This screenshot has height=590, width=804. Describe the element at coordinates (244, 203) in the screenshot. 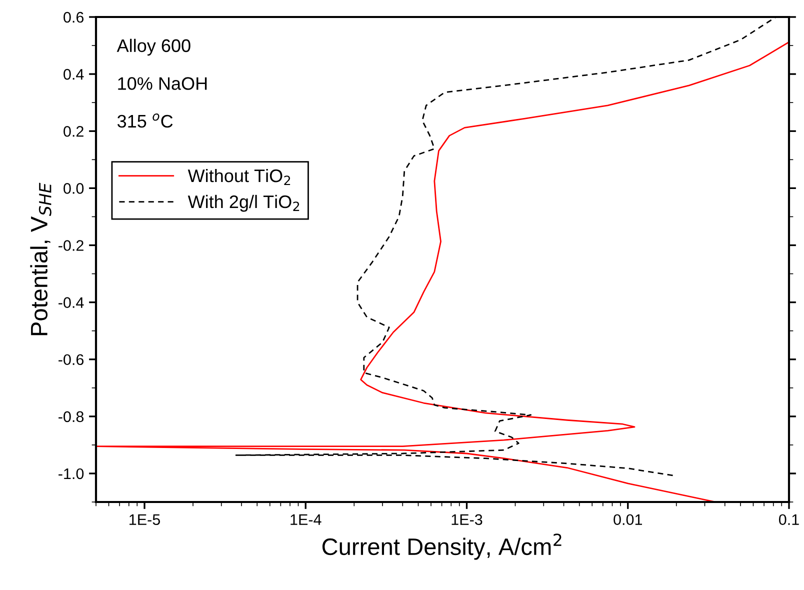

I see `legend-label: With 2g/l TiO$_{2}$` at that location.